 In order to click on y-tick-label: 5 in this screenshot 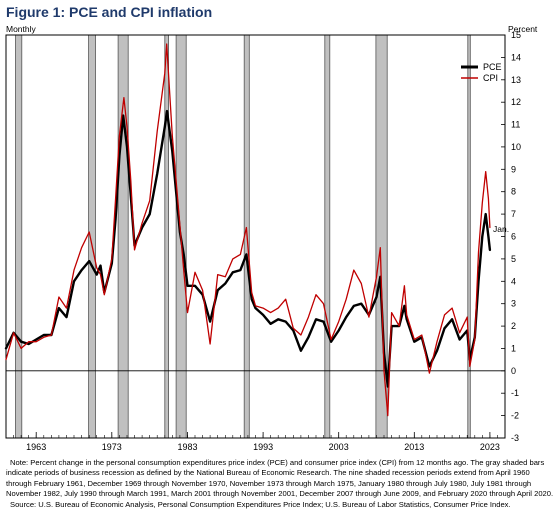, I will do `click(513, 259)`.